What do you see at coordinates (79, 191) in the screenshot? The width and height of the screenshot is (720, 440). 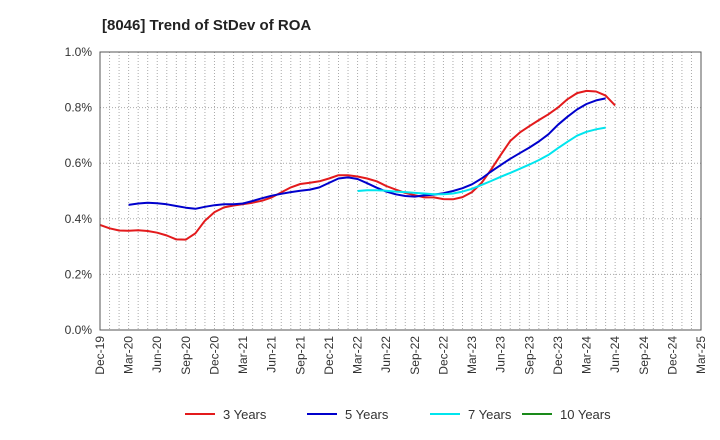 I see `y-axis: 0.0% 0.2% 0.4% 0.6% 0.8% 1.0%` at bounding box center [79, 191].